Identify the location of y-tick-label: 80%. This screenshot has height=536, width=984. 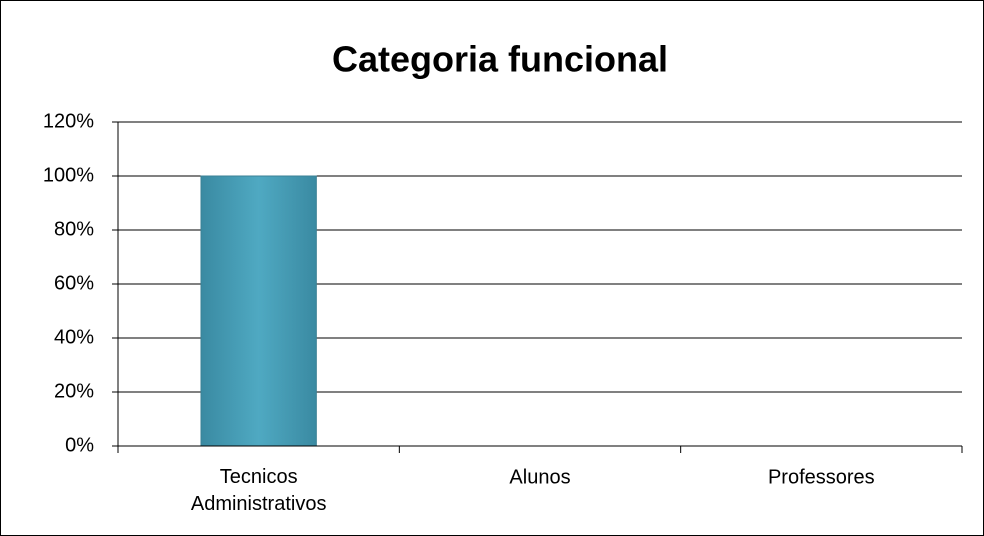
(74, 229).